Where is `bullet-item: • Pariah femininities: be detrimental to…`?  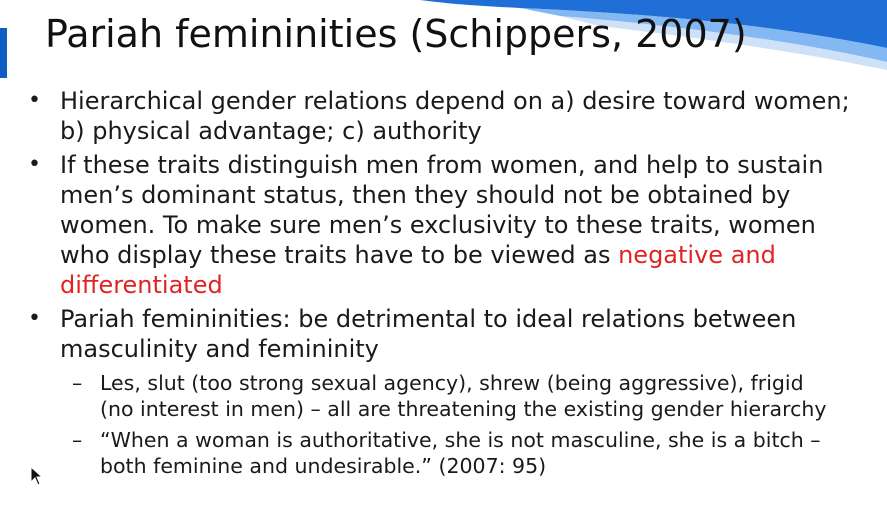 bullet-item: • Pariah femininities: be detrimental to… is located at coordinates (443, 334).